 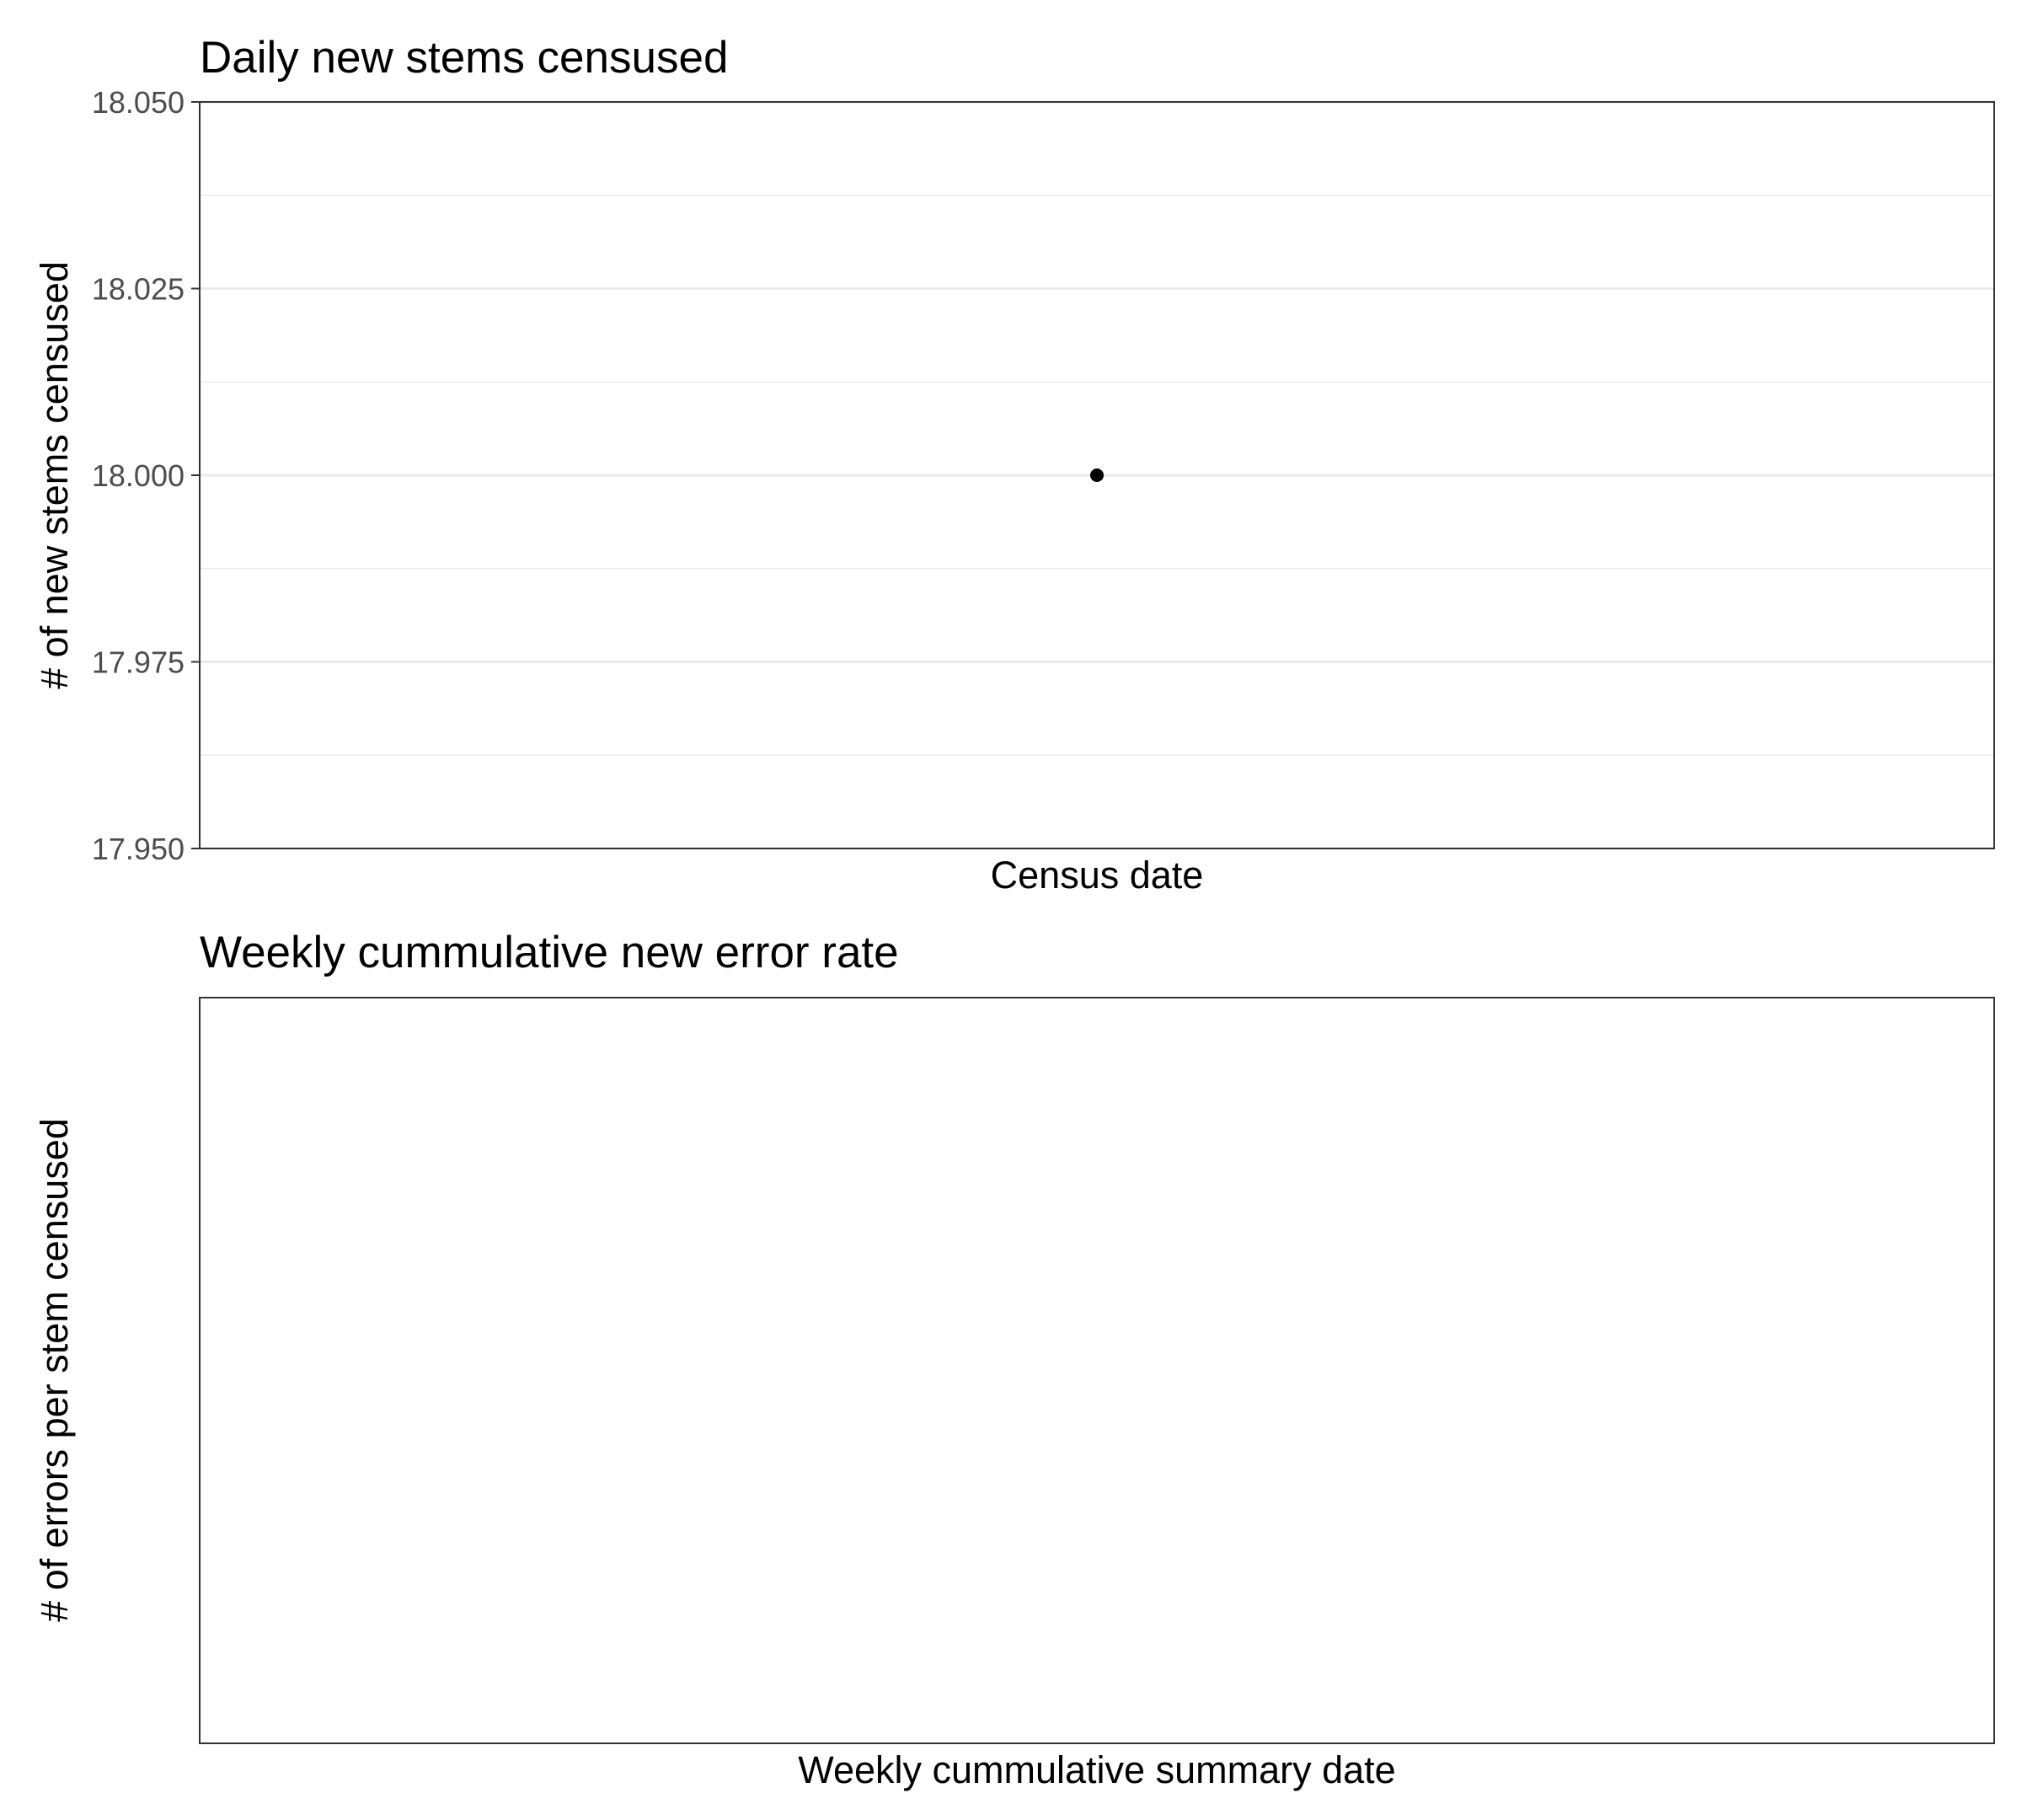 What do you see at coordinates (138, 475) in the screenshot?
I see `y-tick-label: 18.000` at bounding box center [138, 475].